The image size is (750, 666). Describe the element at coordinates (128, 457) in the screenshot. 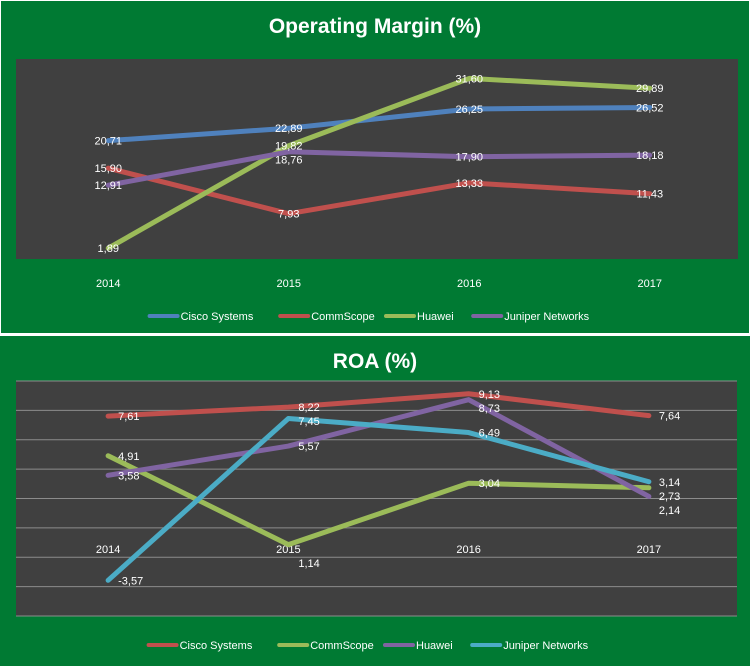

I see `data-label: 4,91` at that location.